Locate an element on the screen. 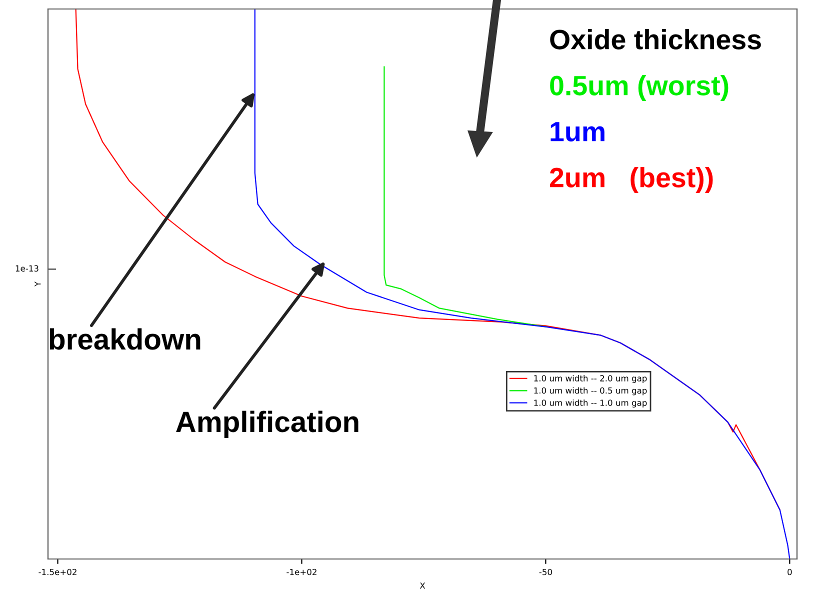 This screenshot has width=834, height=606. text: 1e-13 is located at coordinates (27, 268).